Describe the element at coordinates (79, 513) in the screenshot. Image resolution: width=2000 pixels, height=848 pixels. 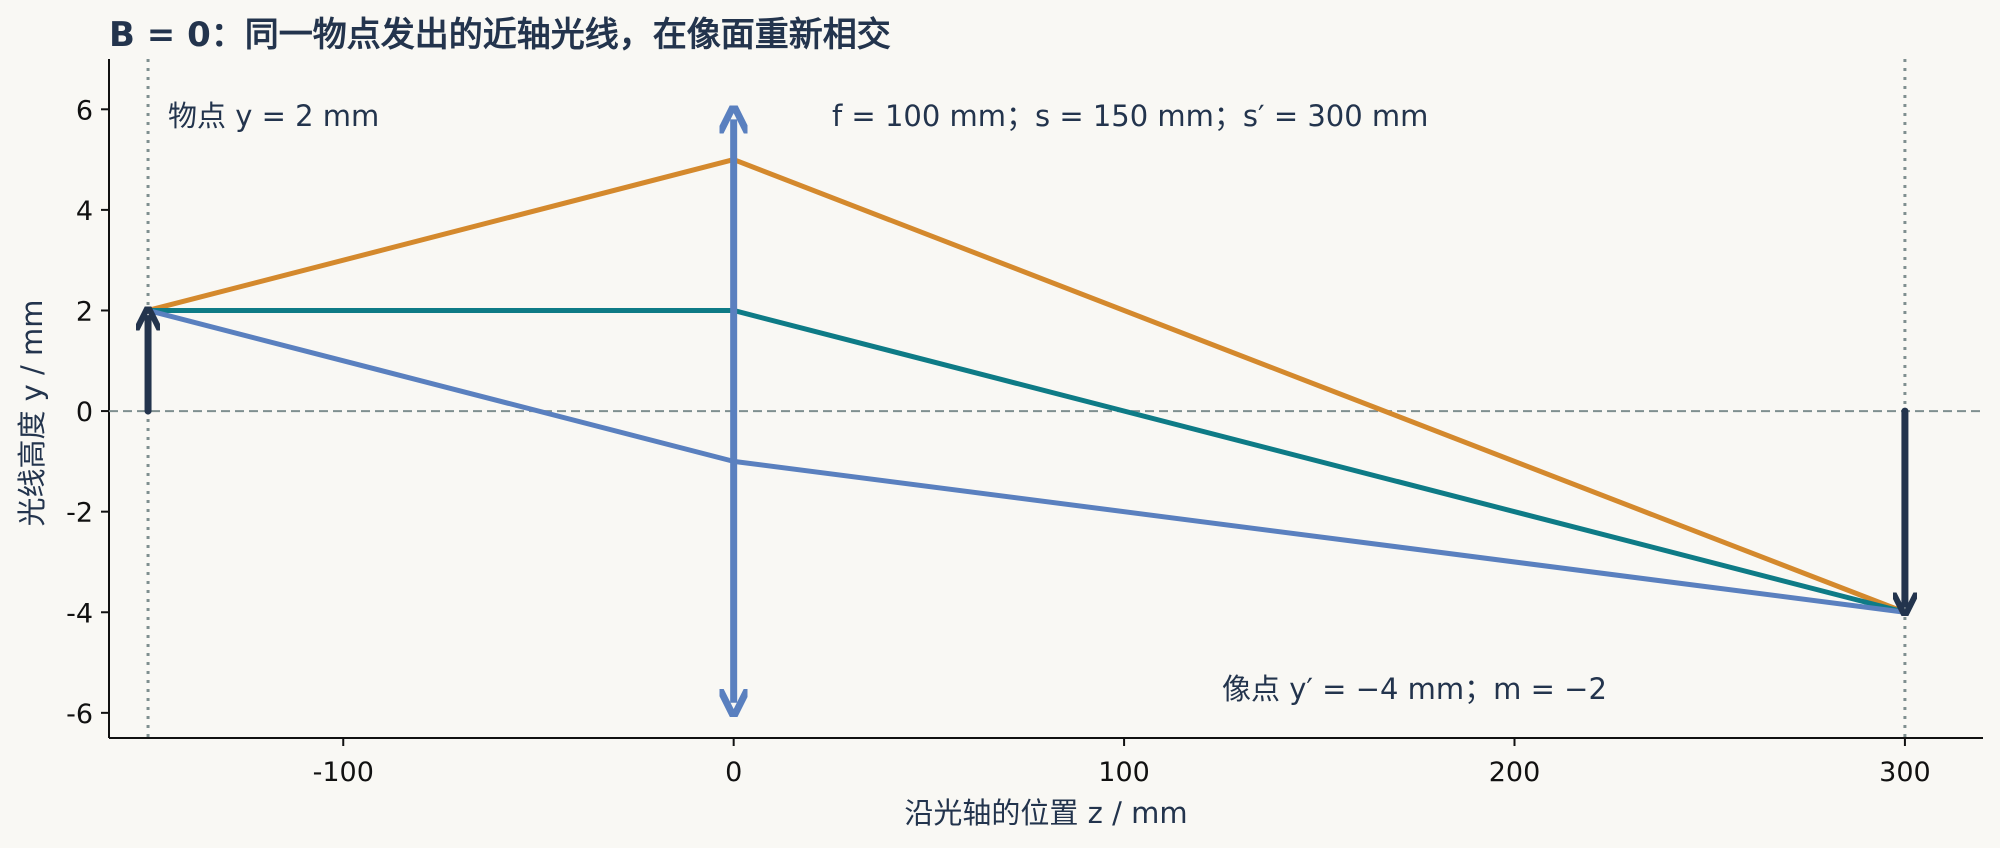
I see `y-tick-label: -2` at that location.